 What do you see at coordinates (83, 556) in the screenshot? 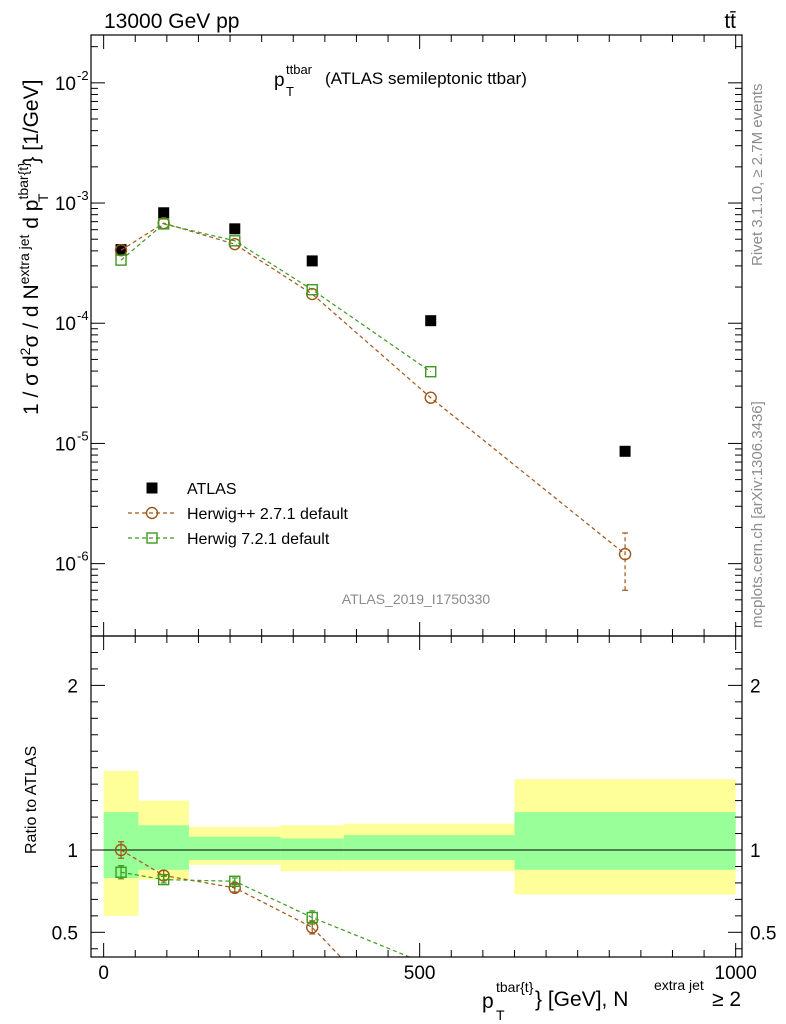
I see `y-tick-label-exponent: -6` at bounding box center [83, 556].